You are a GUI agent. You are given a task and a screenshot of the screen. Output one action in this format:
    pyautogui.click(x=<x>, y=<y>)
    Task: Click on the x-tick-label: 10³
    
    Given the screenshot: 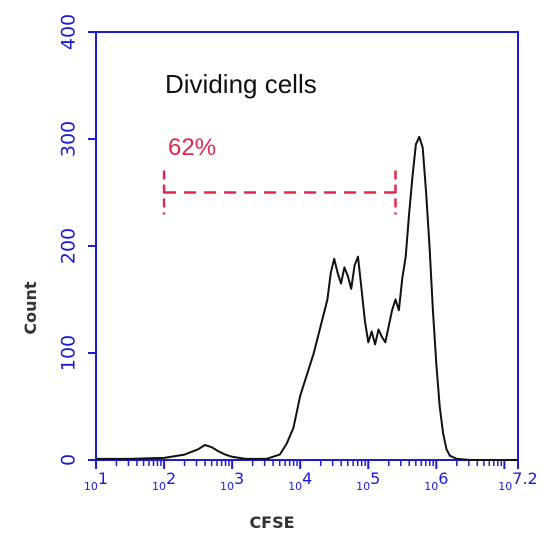 What is the action you would take?
    pyautogui.click(x=232, y=481)
    